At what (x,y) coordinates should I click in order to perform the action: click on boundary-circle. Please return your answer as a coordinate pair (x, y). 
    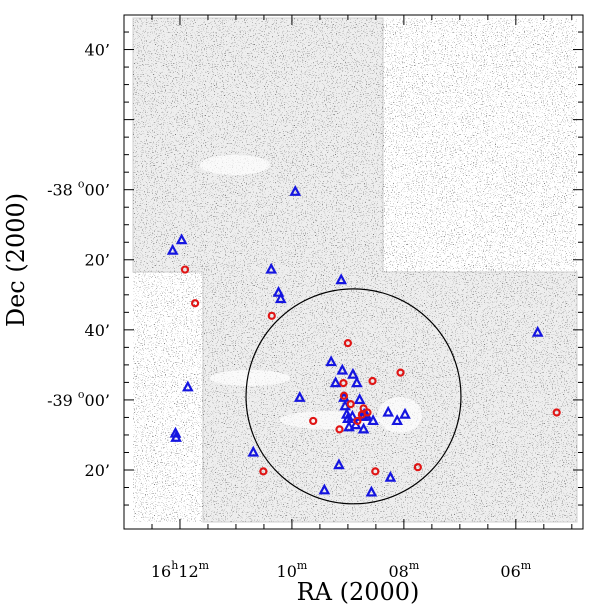
    Looking at the image, I should click on (353, 396).